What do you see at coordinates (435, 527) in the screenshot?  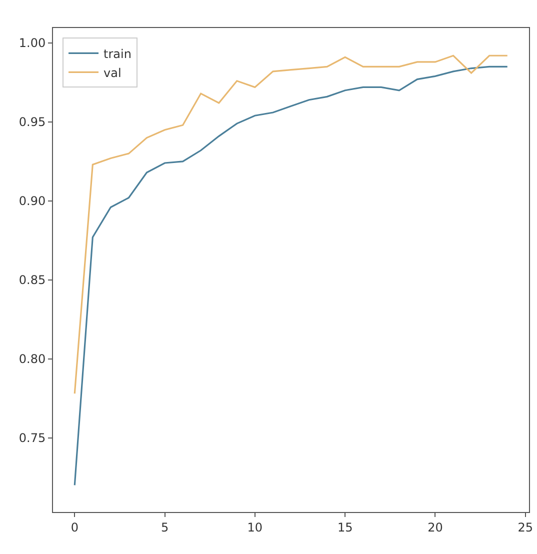 I see `x-tick-label: 20` at bounding box center [435, 527].